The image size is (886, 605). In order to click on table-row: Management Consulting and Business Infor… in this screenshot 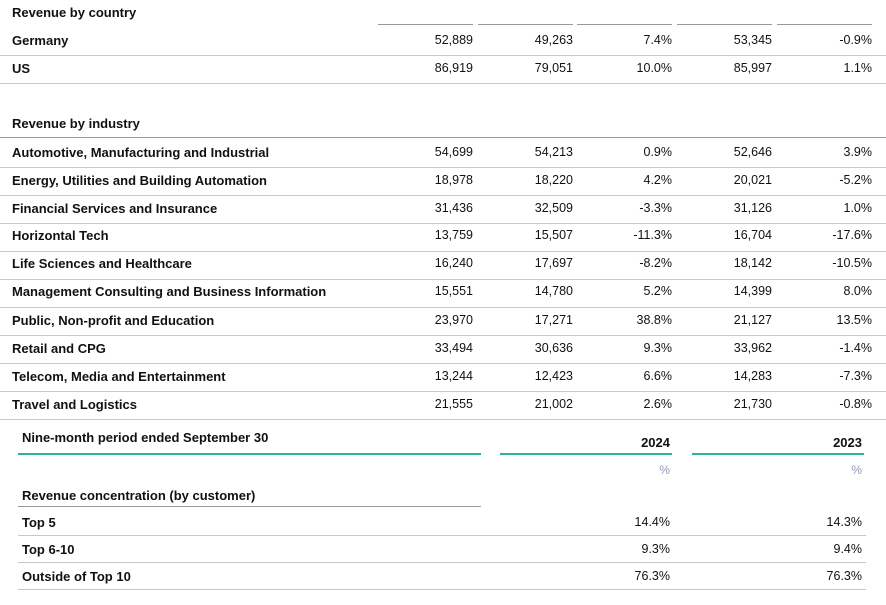, I will do `click(443, 292)`.